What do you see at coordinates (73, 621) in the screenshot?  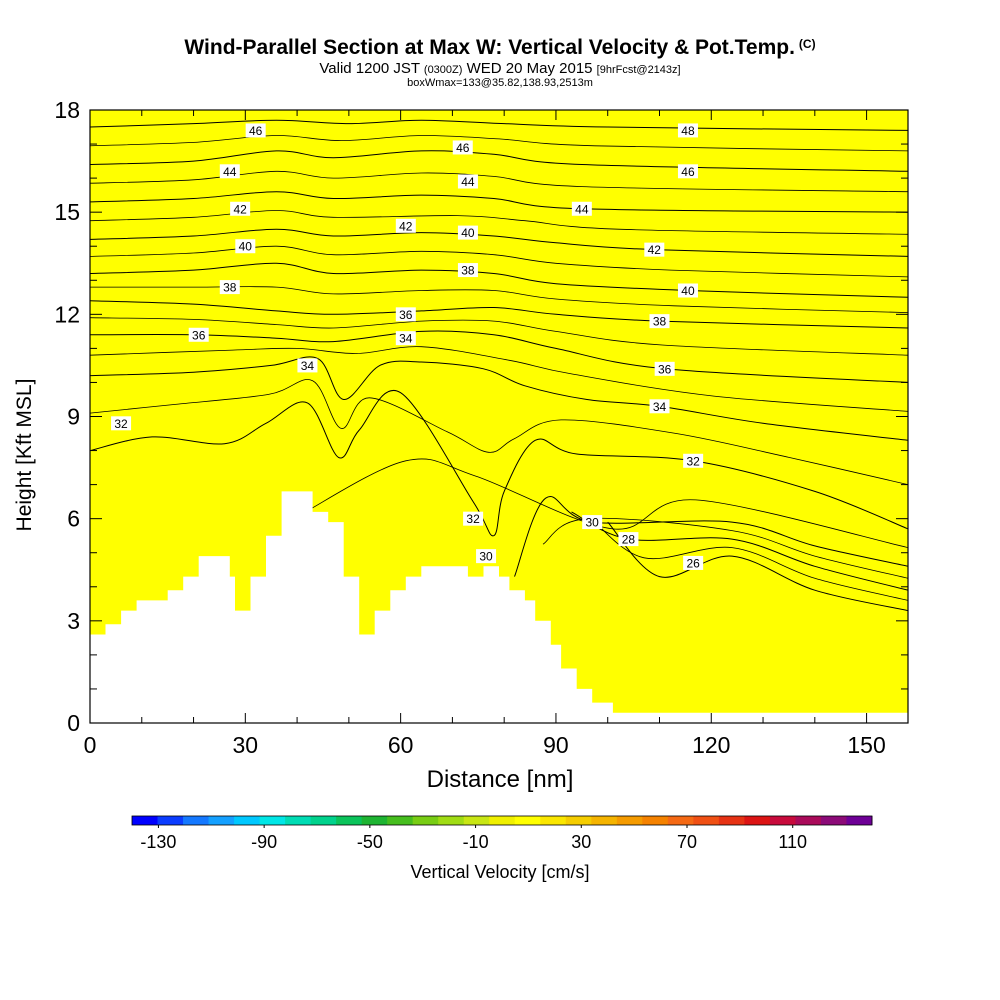 I see `y-tick-label: 3` at bounding box center [73, 621].